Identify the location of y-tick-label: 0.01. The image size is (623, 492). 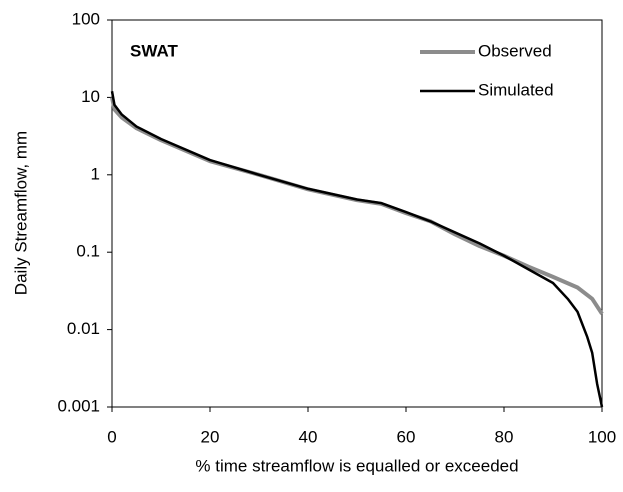
(83, 328).